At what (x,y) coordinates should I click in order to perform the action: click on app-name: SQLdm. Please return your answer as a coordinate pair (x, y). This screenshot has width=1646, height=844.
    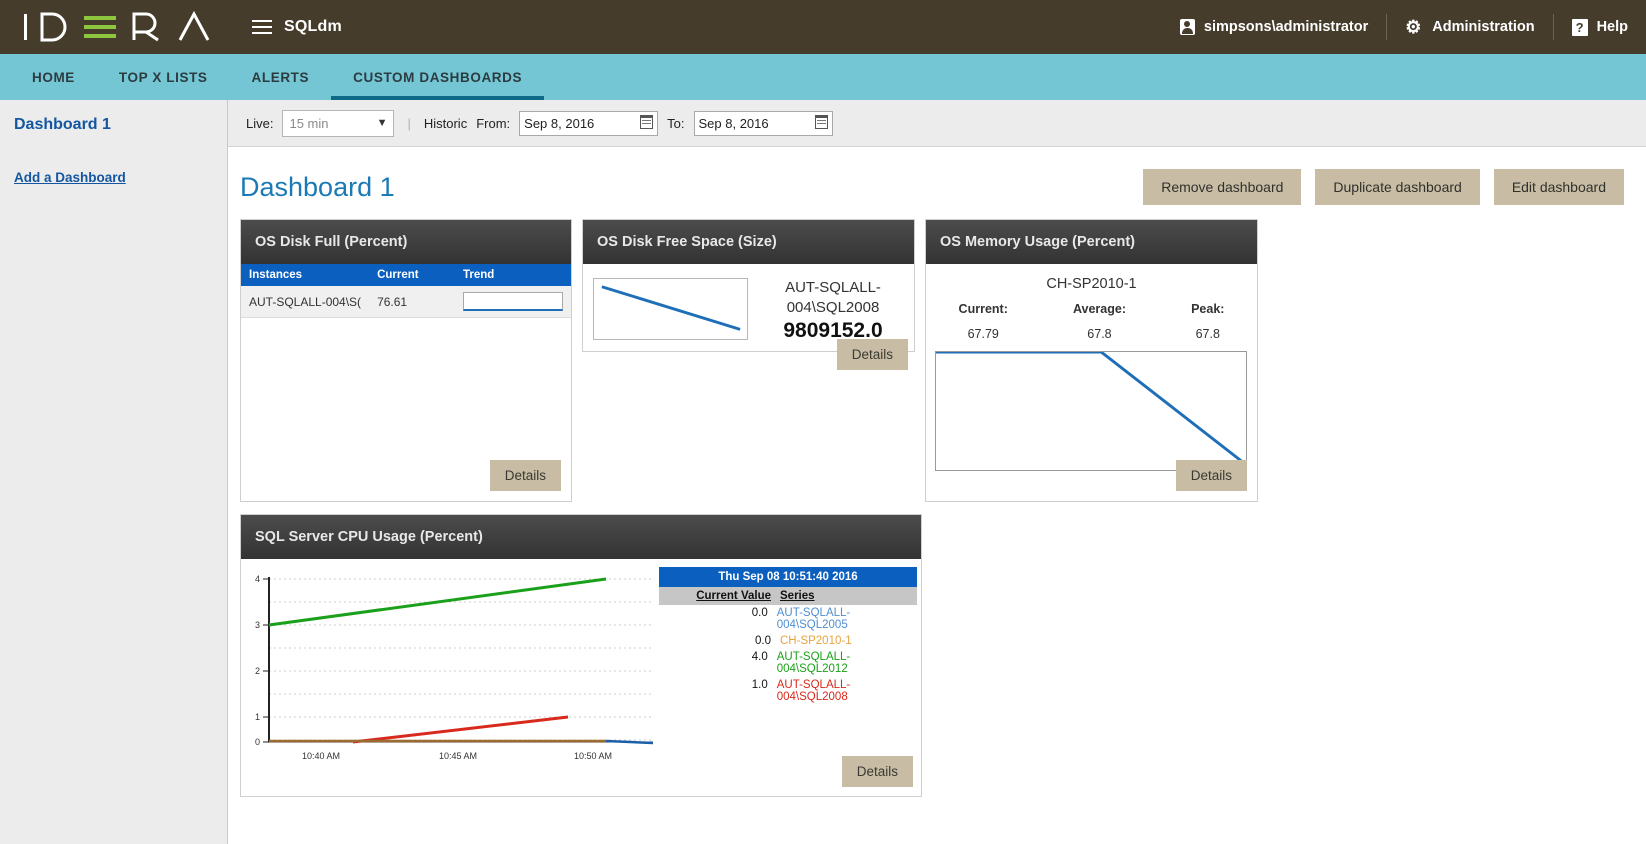
    Looking at the image, I should click on (313, 26).